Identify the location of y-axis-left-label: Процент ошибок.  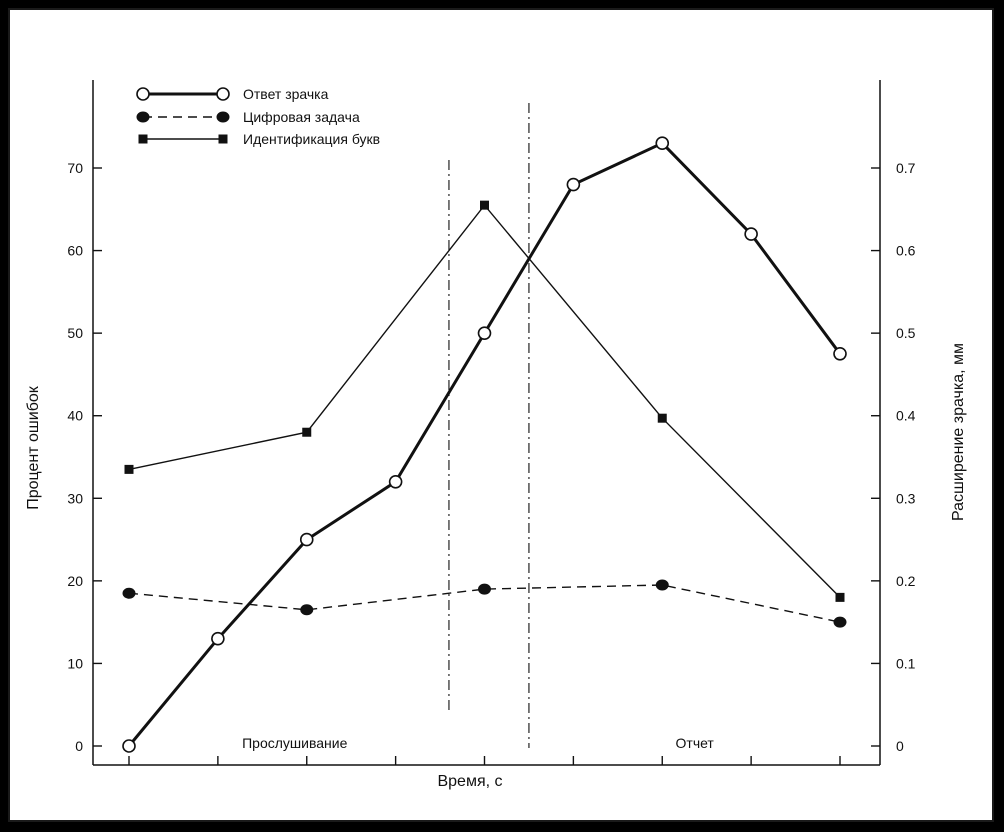
(33, 447).